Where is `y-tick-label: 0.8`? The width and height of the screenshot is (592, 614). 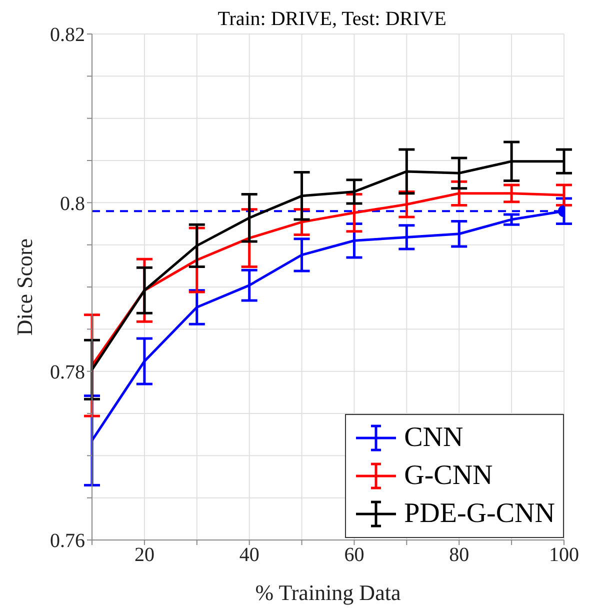 y-tick-label: 0.8 is located at coordinates (72, 203).